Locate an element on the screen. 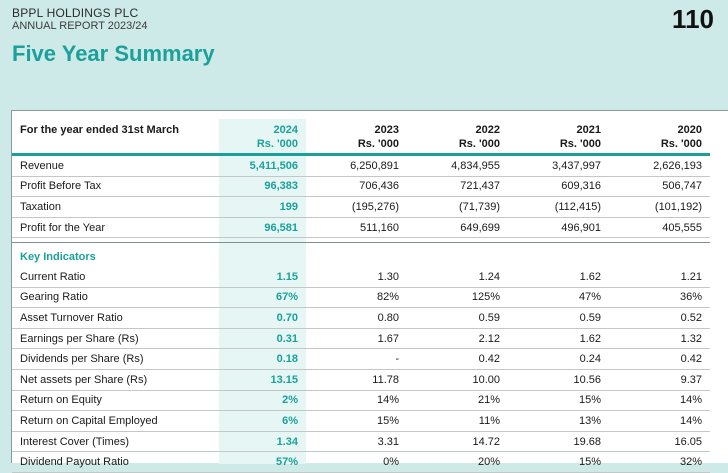  cell-2024: 0.31 is located at coordinates (262, 339).